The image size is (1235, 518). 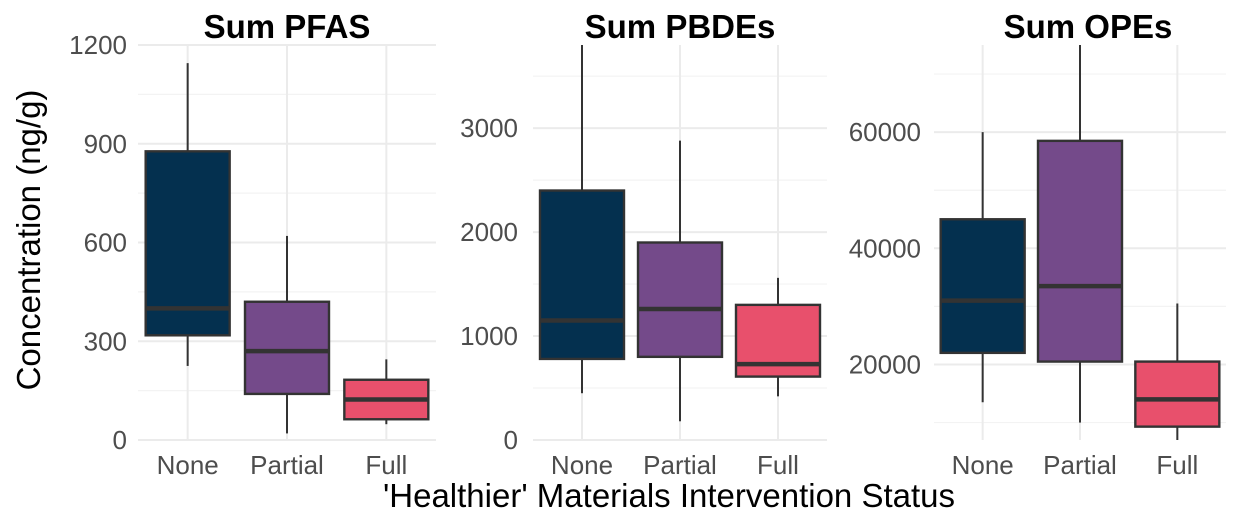 What do you see at coordinates (885, 364) in the screenshot?
I see `y-tick-label: 20000` at bounding box center [885, 364].